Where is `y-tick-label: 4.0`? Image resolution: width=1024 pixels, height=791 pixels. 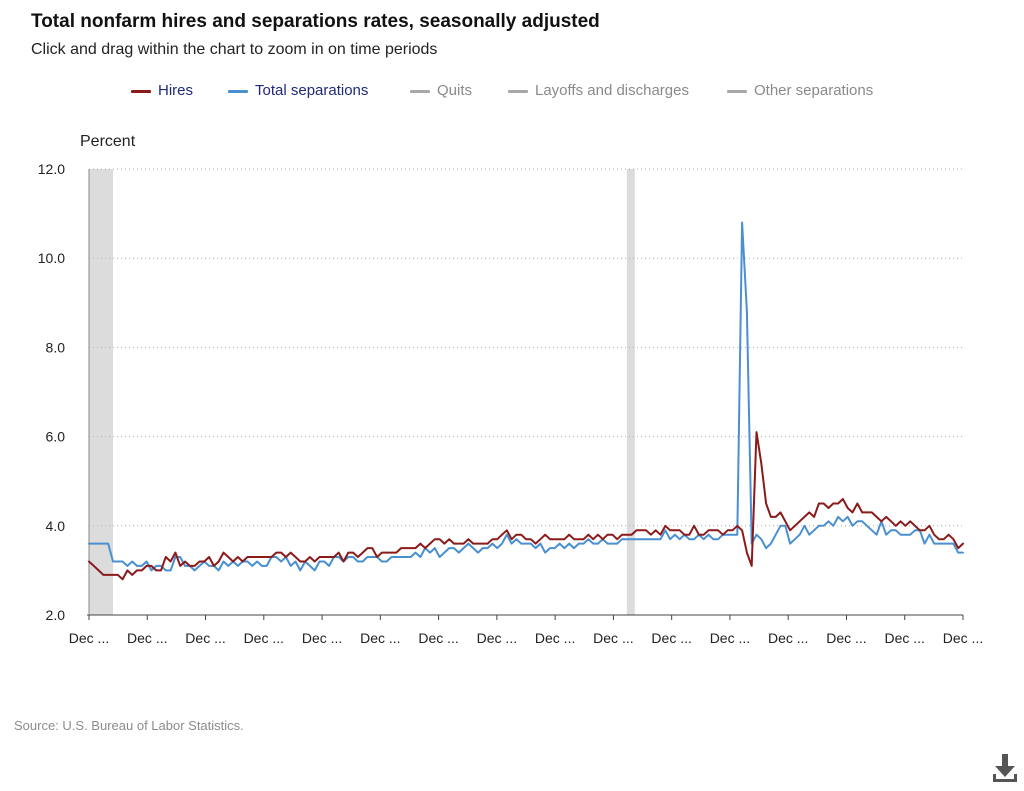 y-tick-label: 4.0 is located at coordinates (56, 526).